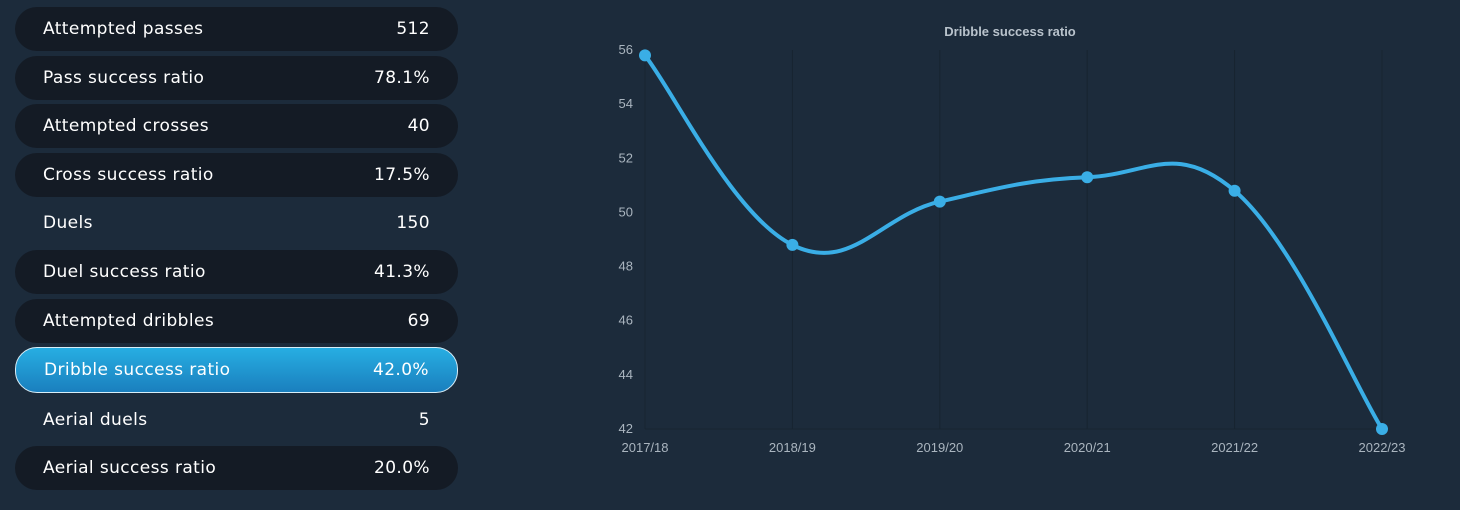 The width and height of the screenshot is (1460, 510). I want to click on stat-value: 512, so click(413, 29).